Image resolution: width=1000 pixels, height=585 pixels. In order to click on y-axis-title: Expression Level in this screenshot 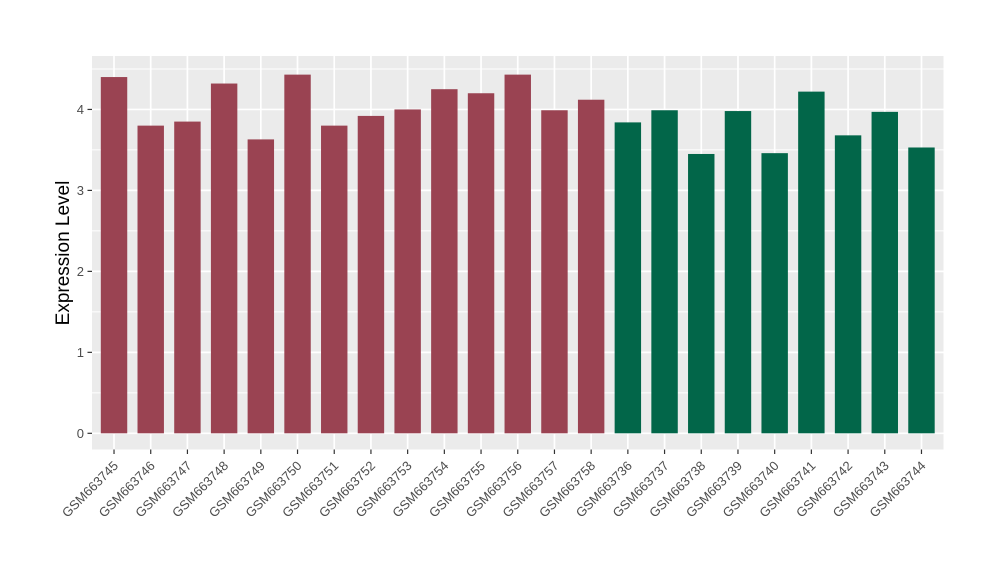, I will do `click(63, 253)`.